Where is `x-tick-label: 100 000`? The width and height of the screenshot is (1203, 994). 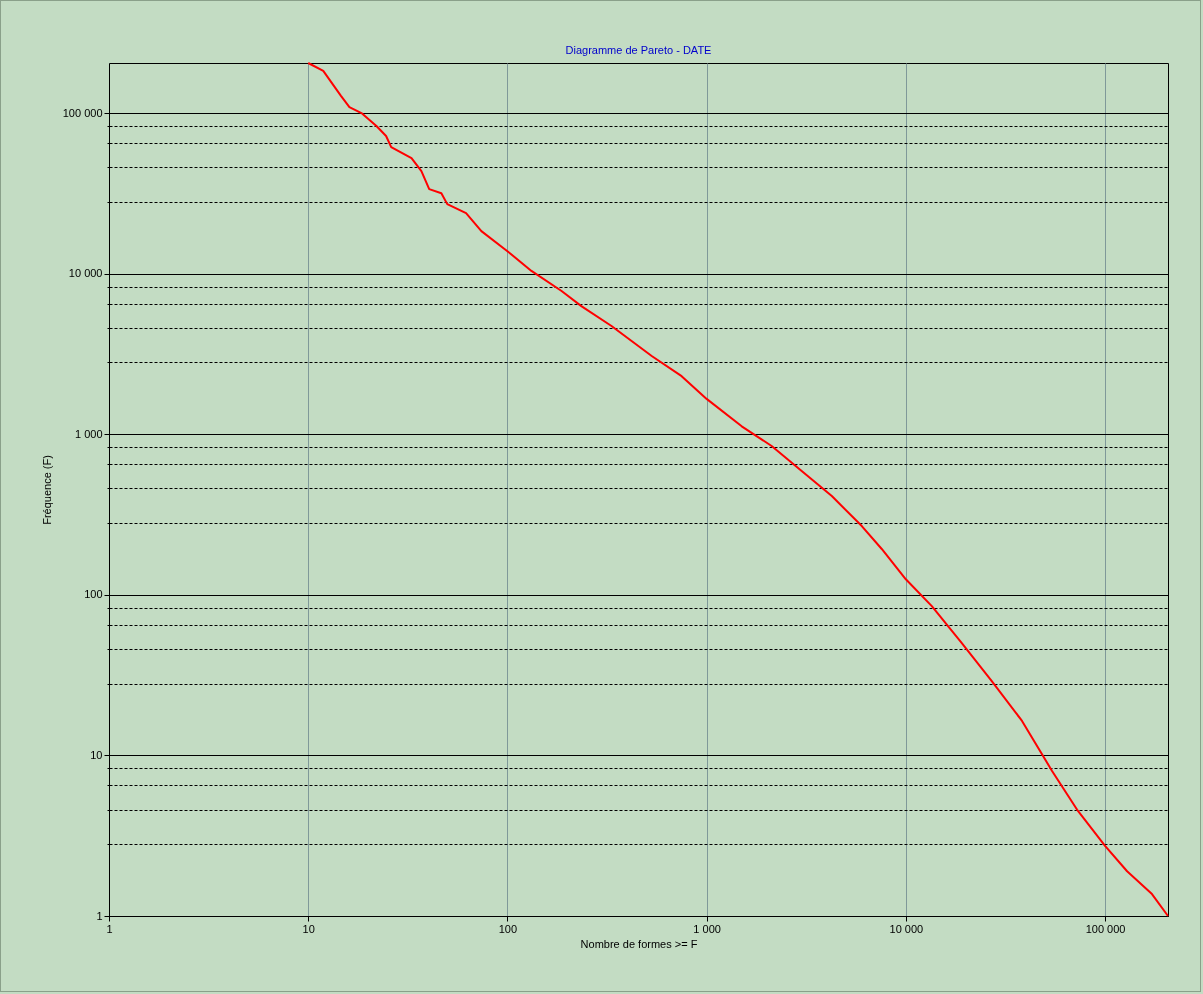
x-tick-label: 100 000 is located at coordinates (1105, 928).